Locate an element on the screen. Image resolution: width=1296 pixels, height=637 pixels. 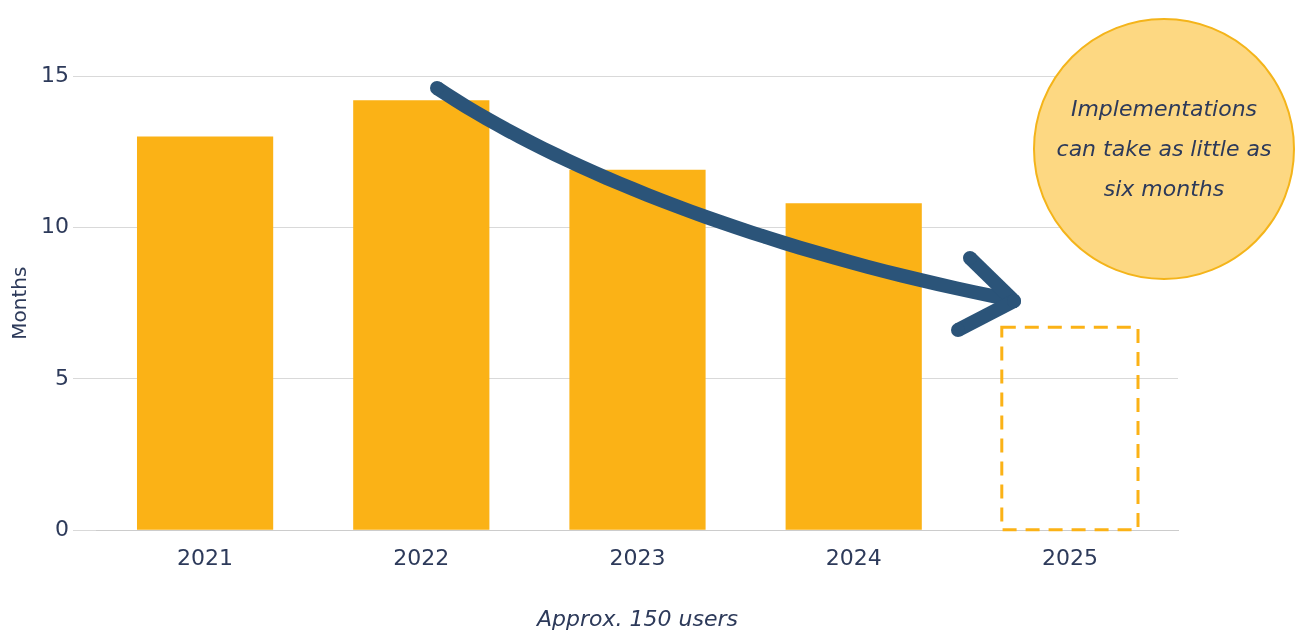
y-tick-label: 0 is located at coordinates (61, 528).